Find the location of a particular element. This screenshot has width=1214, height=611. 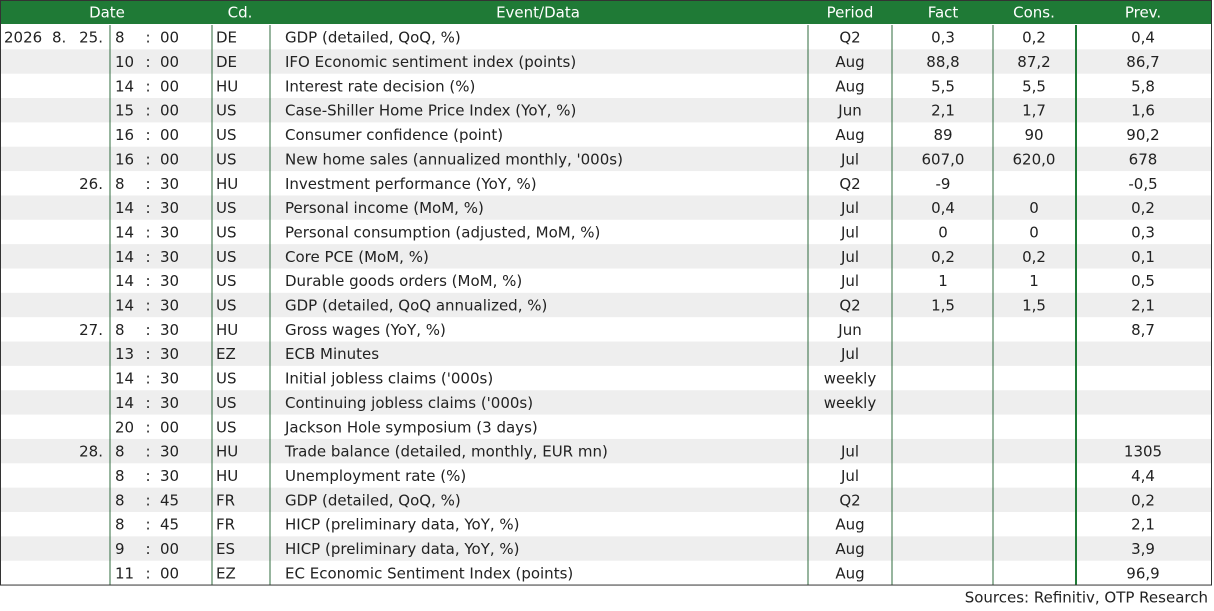

prev-cell: 0,5 is located at coordinates (1143, 281).